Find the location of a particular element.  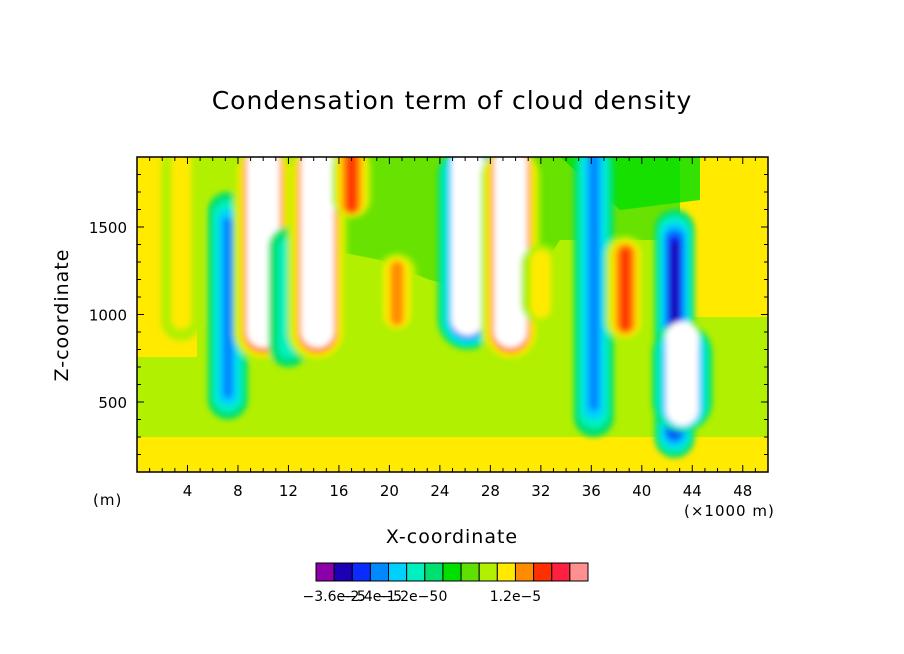

y-tick-label: 1000 is located at coordinates (108, 316).